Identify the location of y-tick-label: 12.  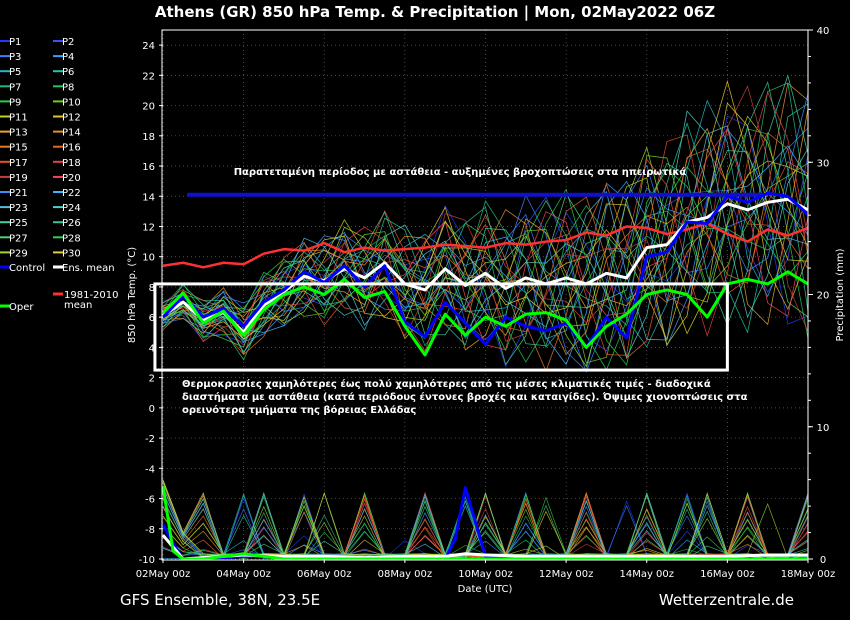
(148, 227).